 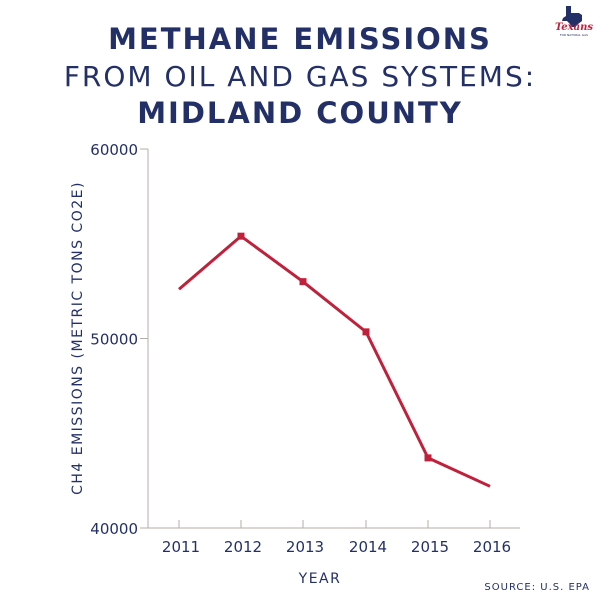 What do you see at coordinates (537, 587) in the screenshot?
I see `source-note: SOURCE: U.S. EPA` at bounding box center [537, 587].